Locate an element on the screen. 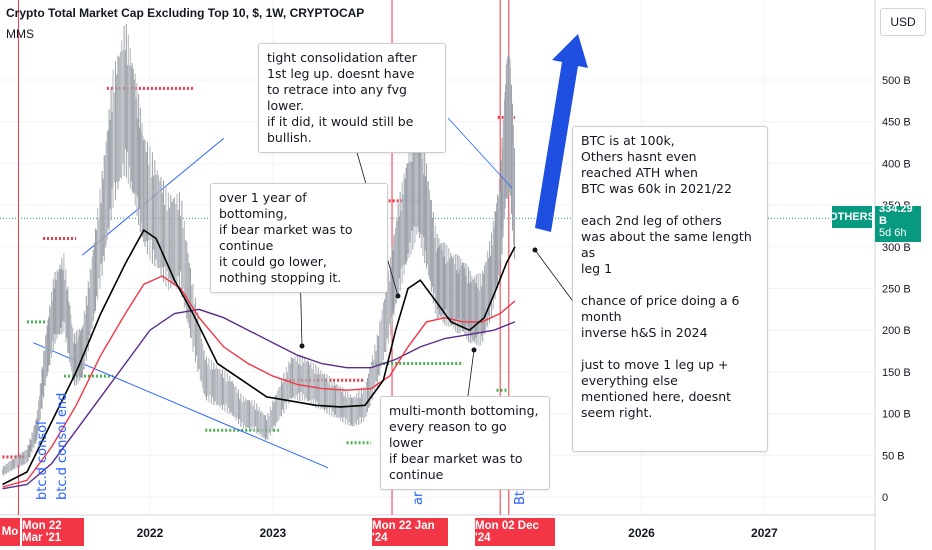 Image resolution: width=932 pixels, height=550 pixels. y-tick-label: 450 B is located at coordinates (896, 123).